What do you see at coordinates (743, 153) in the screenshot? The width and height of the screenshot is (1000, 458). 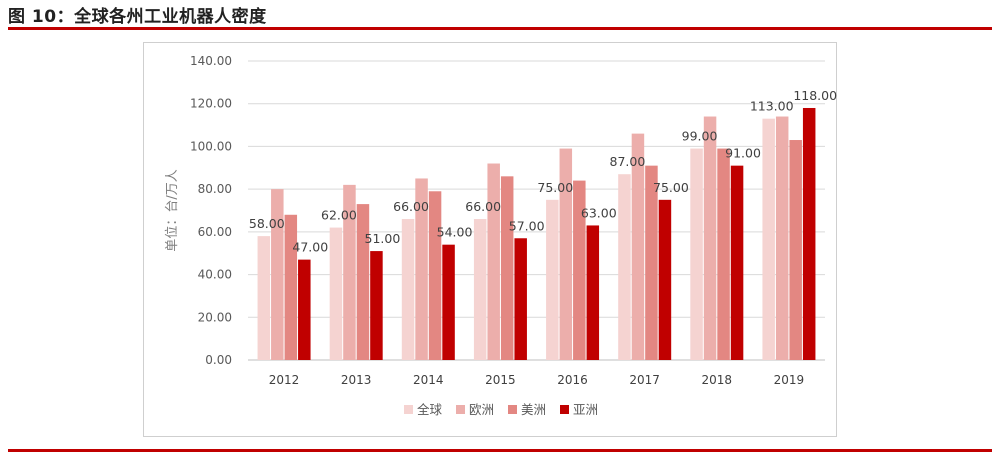 I see `data-label: 91.00` at bounding box center [743, 153].